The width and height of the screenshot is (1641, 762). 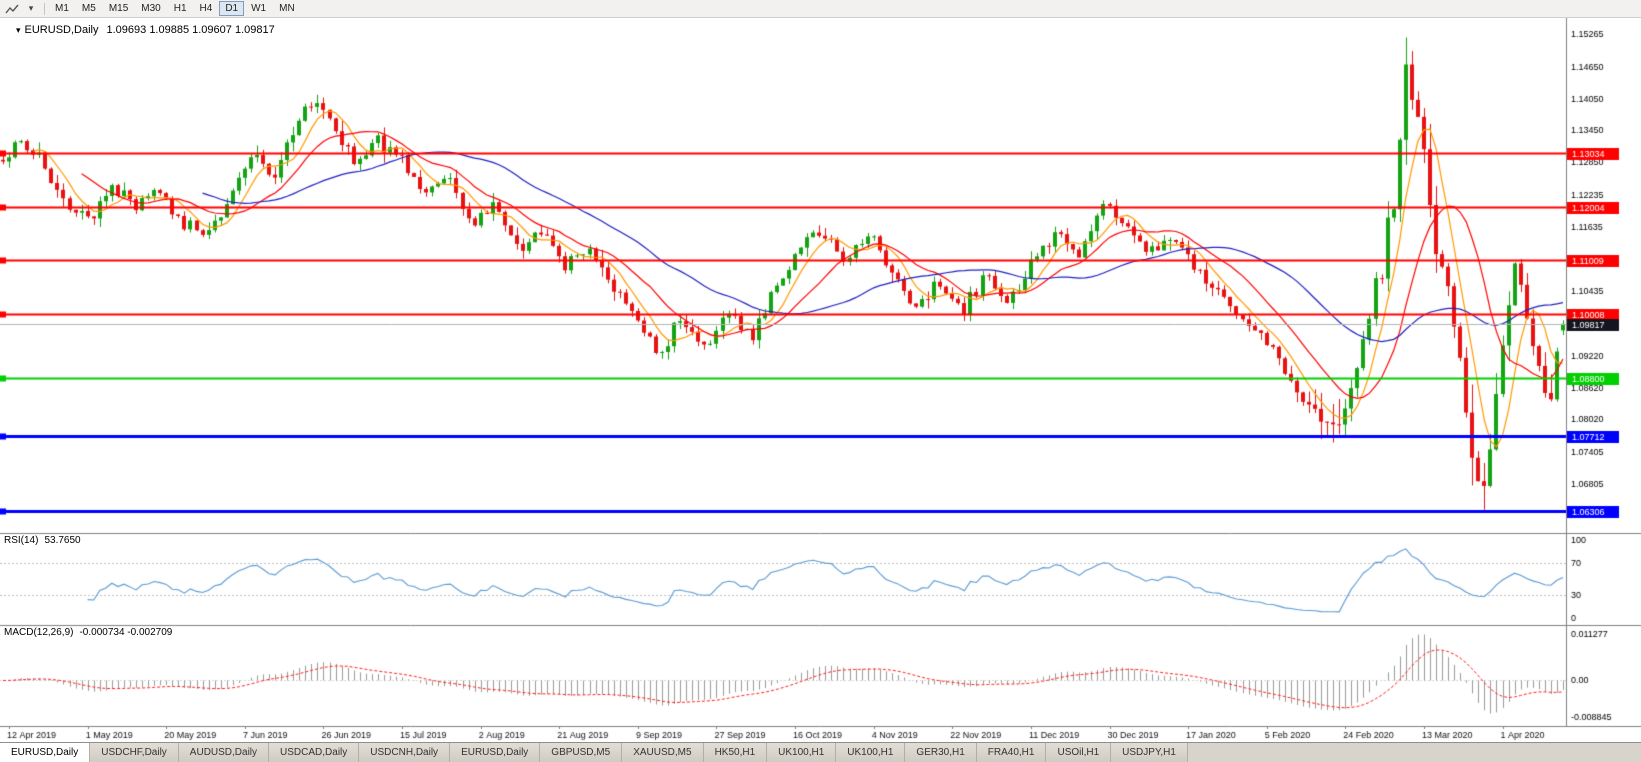 What do you see at coordinates (42, 540) in the screenshot?
I see `rsi-indicator-title: RSI(14) 53.7650` at bounding box center [42, 540].